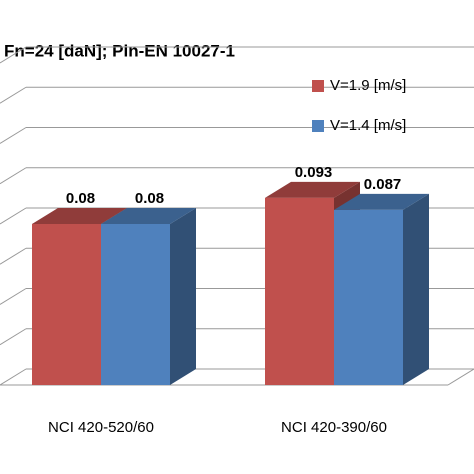 This screenshot has height=474, width=474. I want to click on data-label: 0.087, so click(383, 184).